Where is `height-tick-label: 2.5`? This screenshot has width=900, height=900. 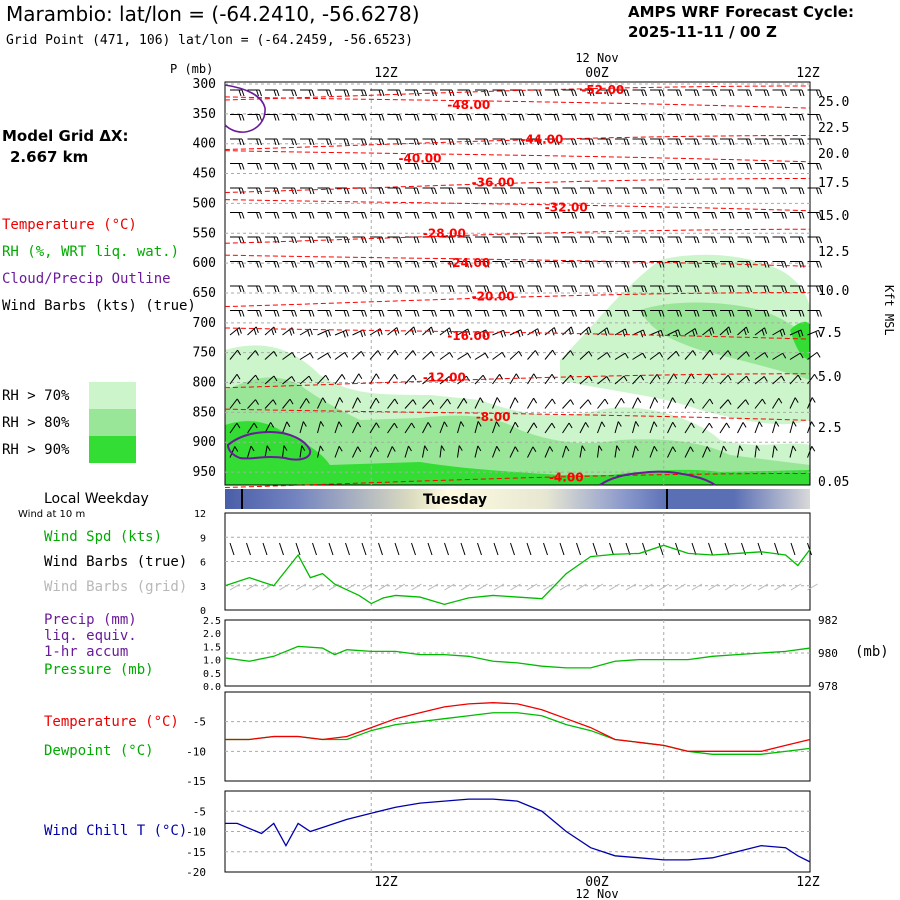
height-tick-label: 2.5 is located at coordinates (829, 428).